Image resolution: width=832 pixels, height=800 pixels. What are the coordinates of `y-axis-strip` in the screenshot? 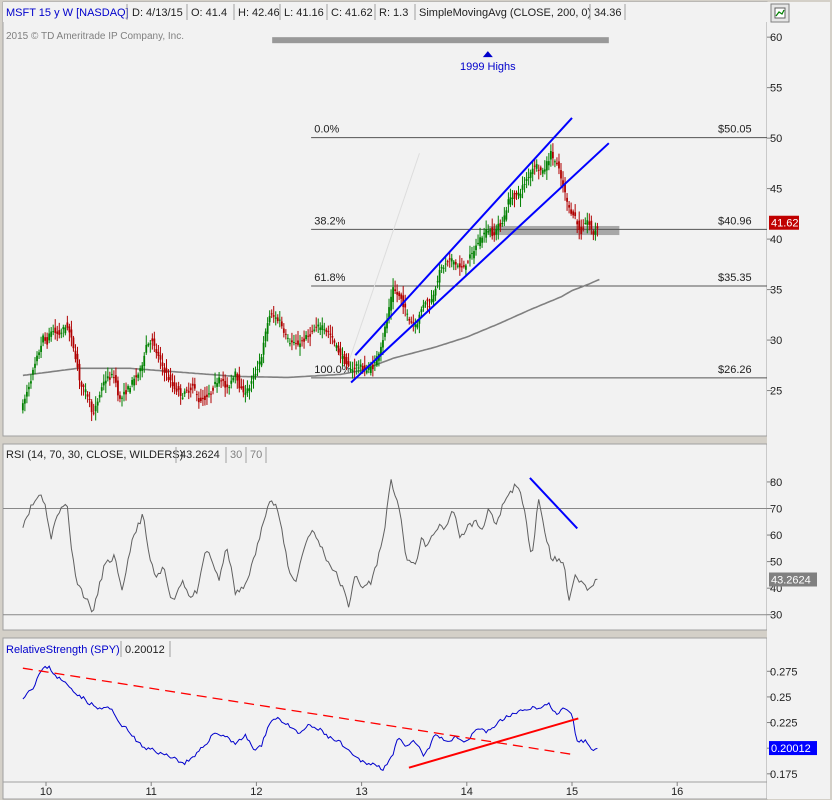 It's located at (798, 400).